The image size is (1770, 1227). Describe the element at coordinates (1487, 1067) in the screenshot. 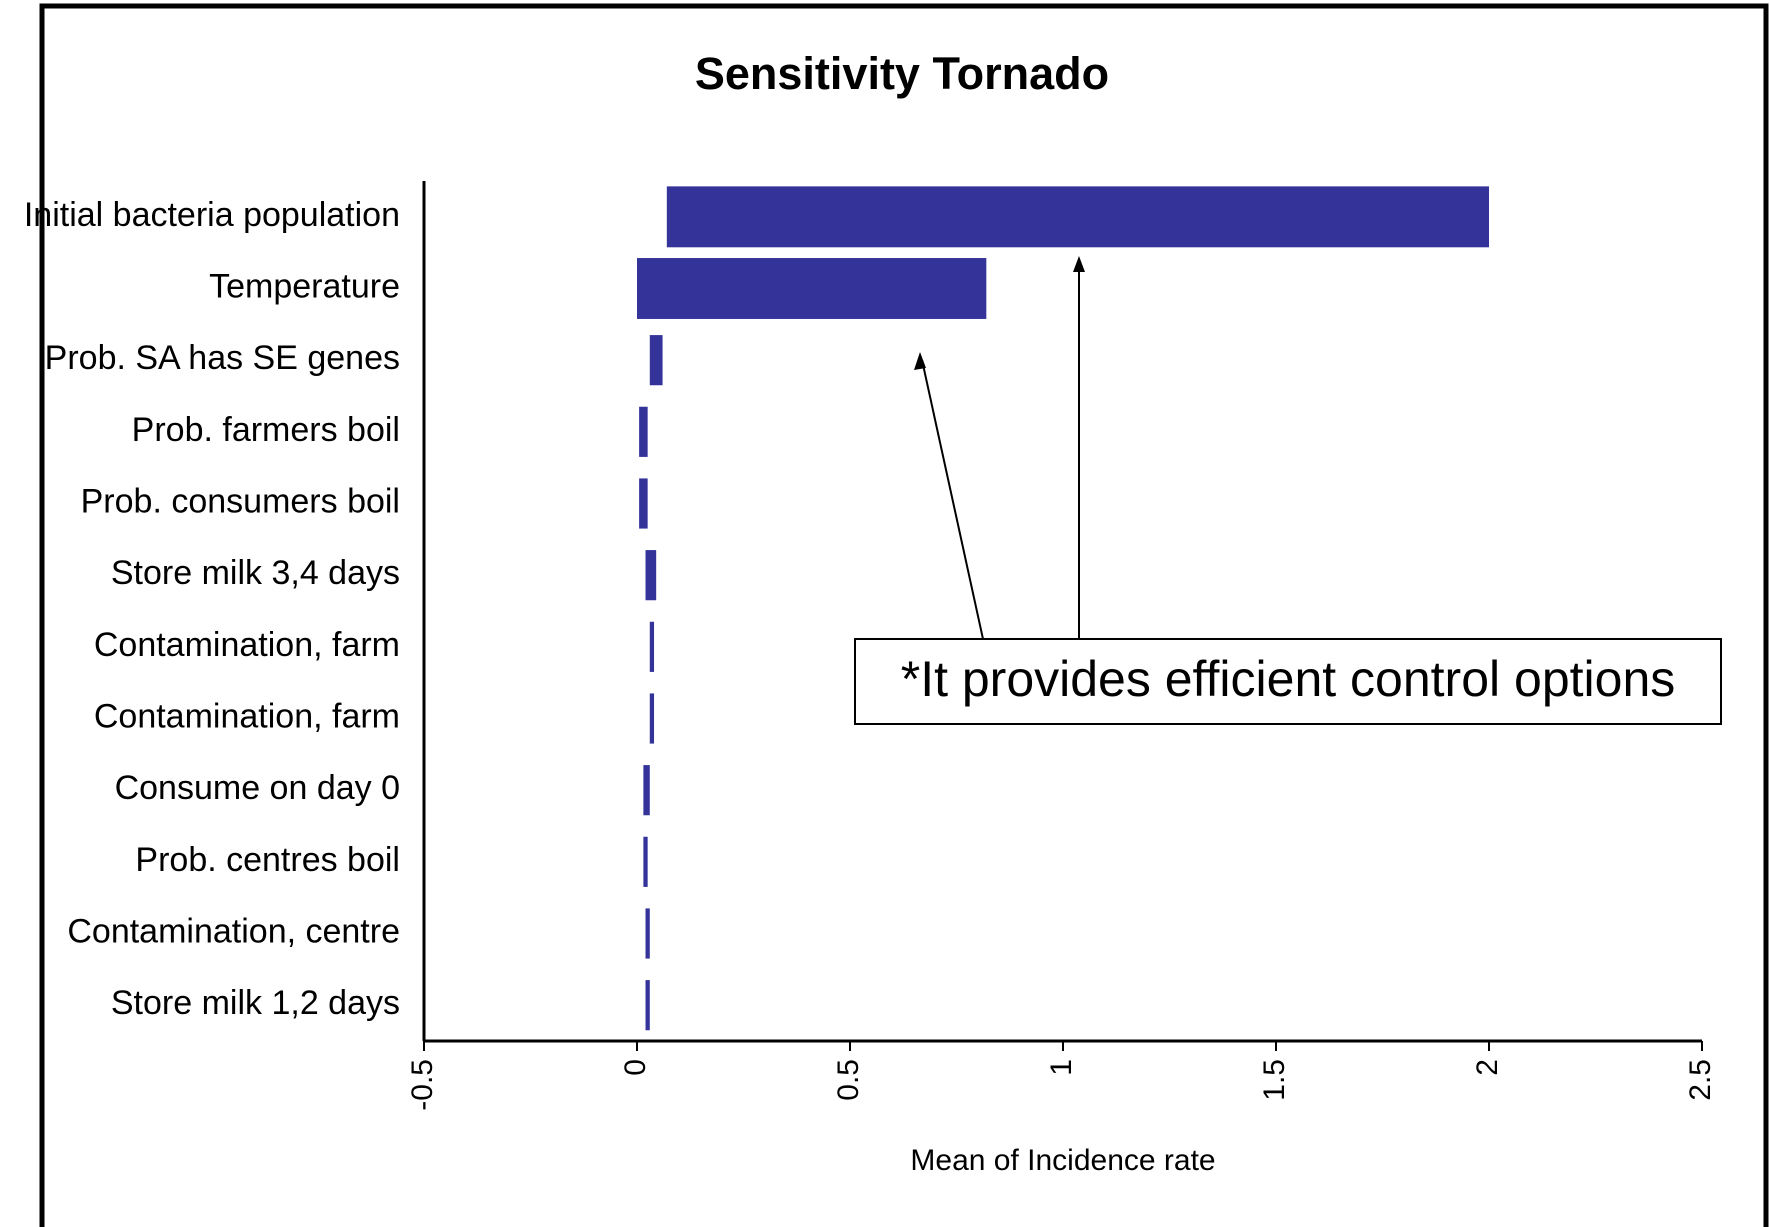

I see `x-tick-label: 2` at that location.